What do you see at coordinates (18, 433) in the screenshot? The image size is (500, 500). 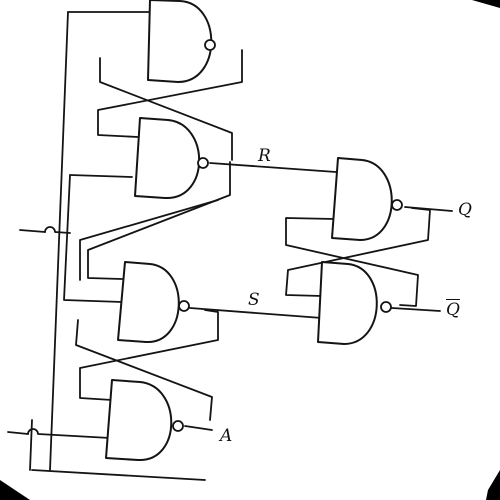 I see `input-wire-lower` at bounding box center [18, 433].